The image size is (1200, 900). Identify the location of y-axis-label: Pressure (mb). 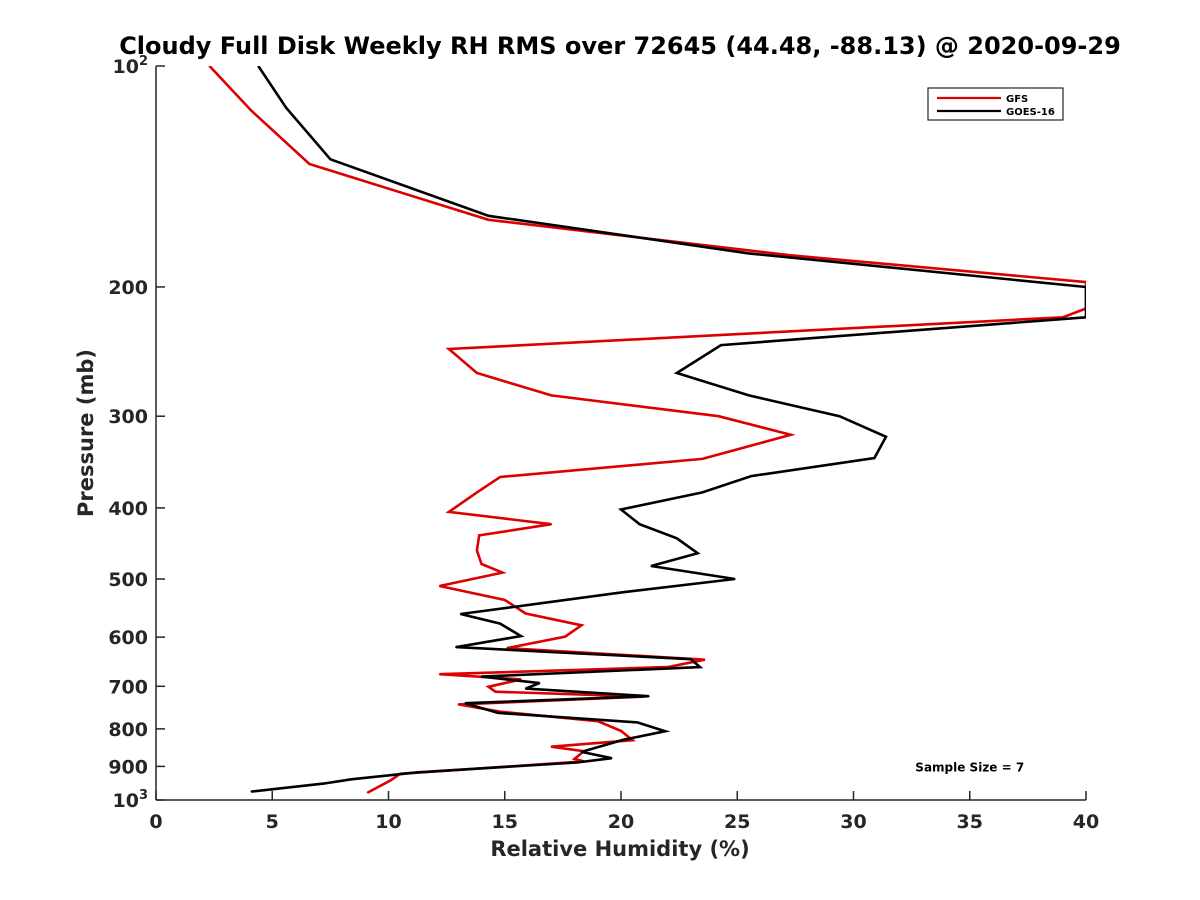
(86, 433).